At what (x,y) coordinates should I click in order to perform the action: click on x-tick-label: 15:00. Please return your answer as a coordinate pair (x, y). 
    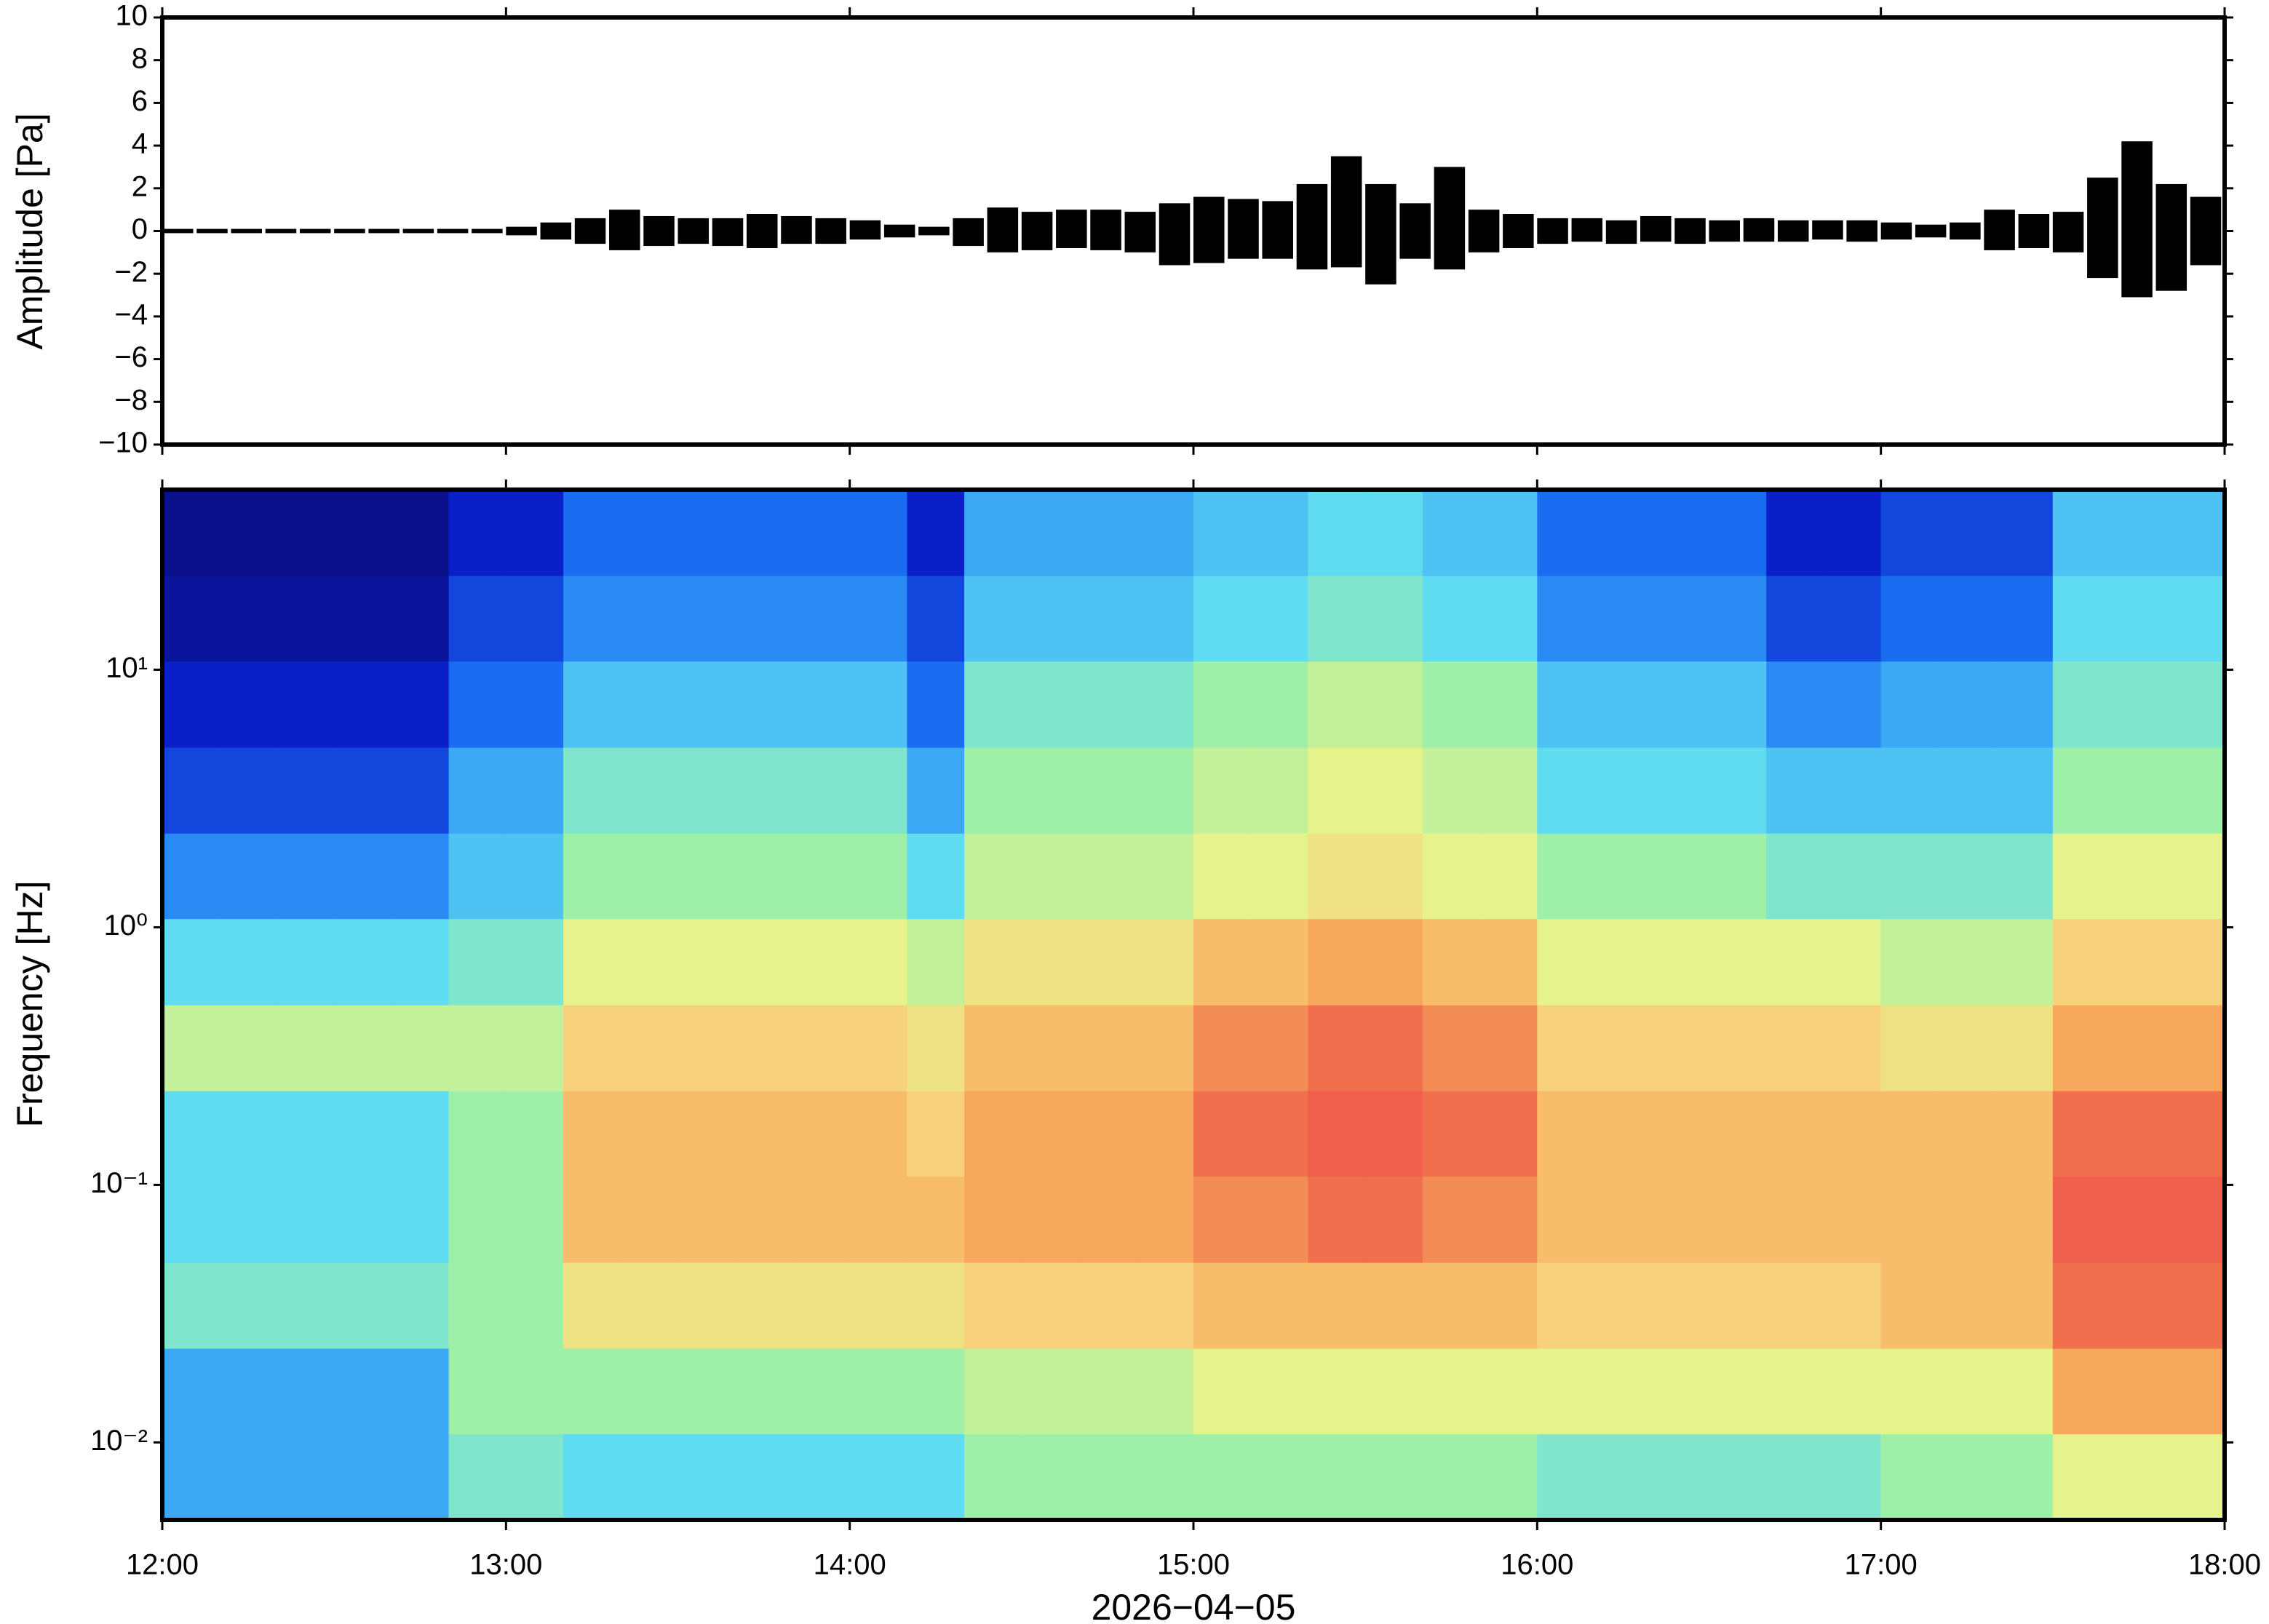
    Looking at the image, I should click on (1193, 1565).